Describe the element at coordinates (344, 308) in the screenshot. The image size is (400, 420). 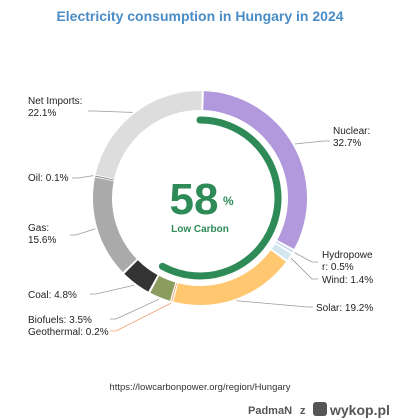
I see `label-solar: Solar: 19.2%` at that location.